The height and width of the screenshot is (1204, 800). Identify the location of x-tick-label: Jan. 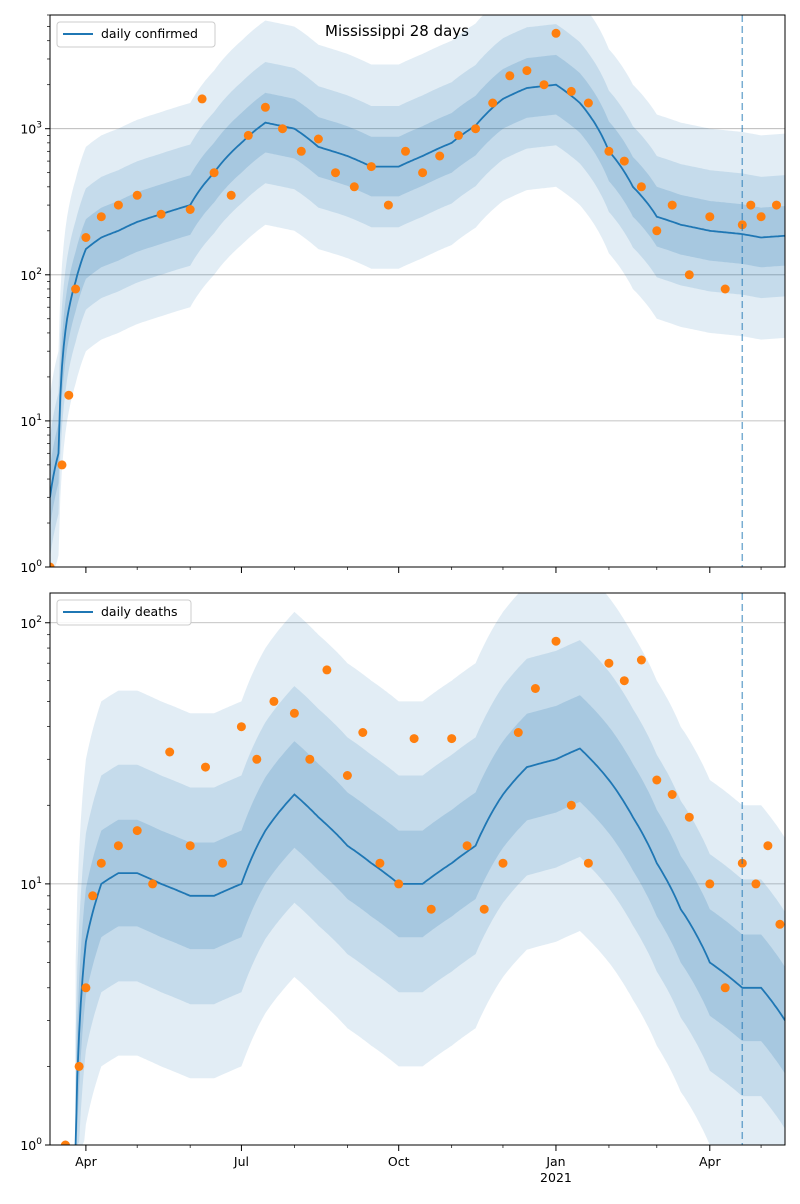
(555, 1161).